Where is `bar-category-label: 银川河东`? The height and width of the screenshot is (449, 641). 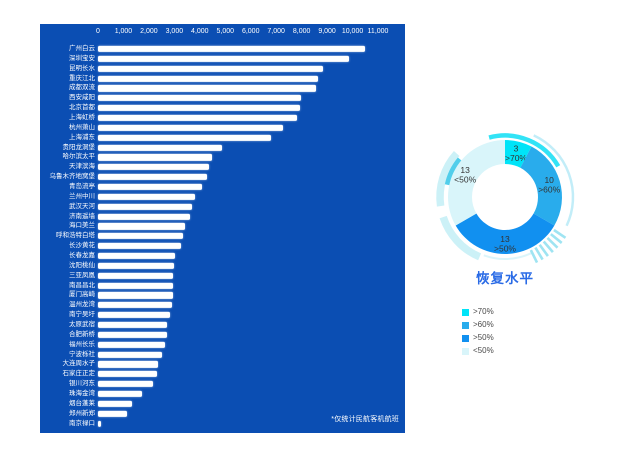
bar-category-label: 银川河东 is located at coordinates (82, 383).